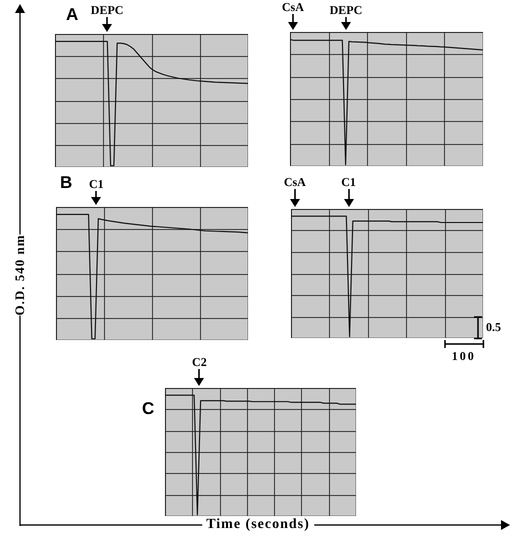 Image resolution: width=520 pixels, height=538 pixels. What do you see at coordinates (148, 408) in the screenshot?
I see `chart-title: C` at bounding box center [148, 408].